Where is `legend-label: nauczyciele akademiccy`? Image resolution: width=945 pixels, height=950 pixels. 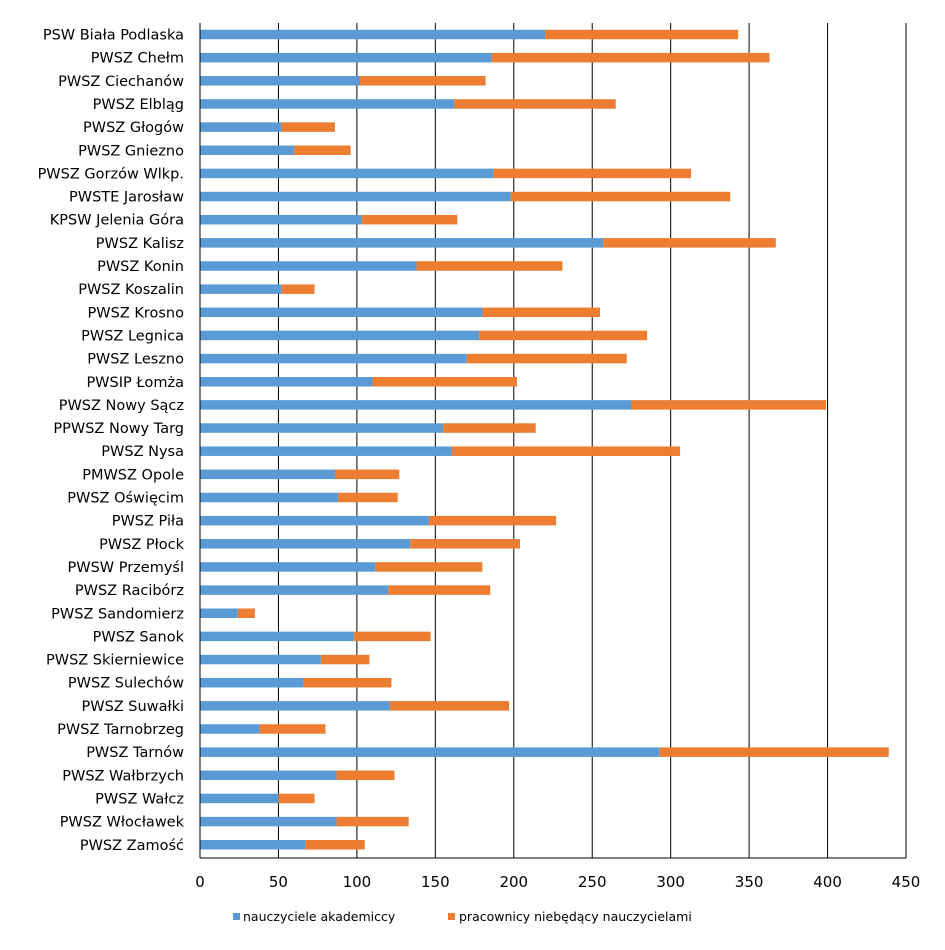 legend-label: nauczyciele akademiccy is located at coordinates (319, 916).